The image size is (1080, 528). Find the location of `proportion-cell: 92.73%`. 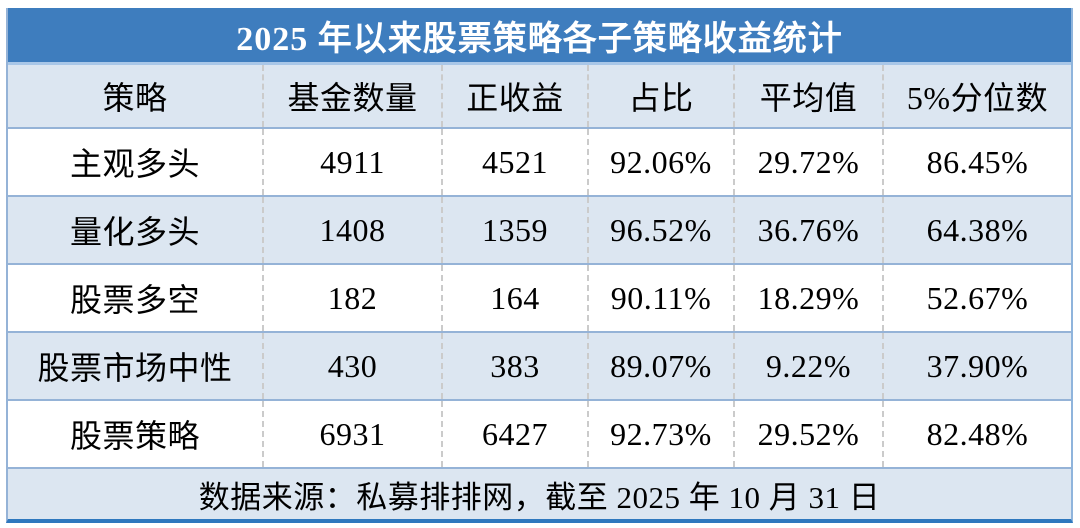

proportion-cell: 92.73% is located at coordinates (660, 434).